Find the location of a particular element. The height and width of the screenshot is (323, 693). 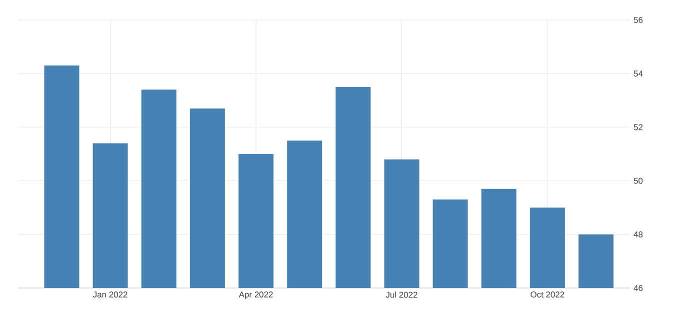

y-tick-label: 54 is located at coordinates (638, 73).